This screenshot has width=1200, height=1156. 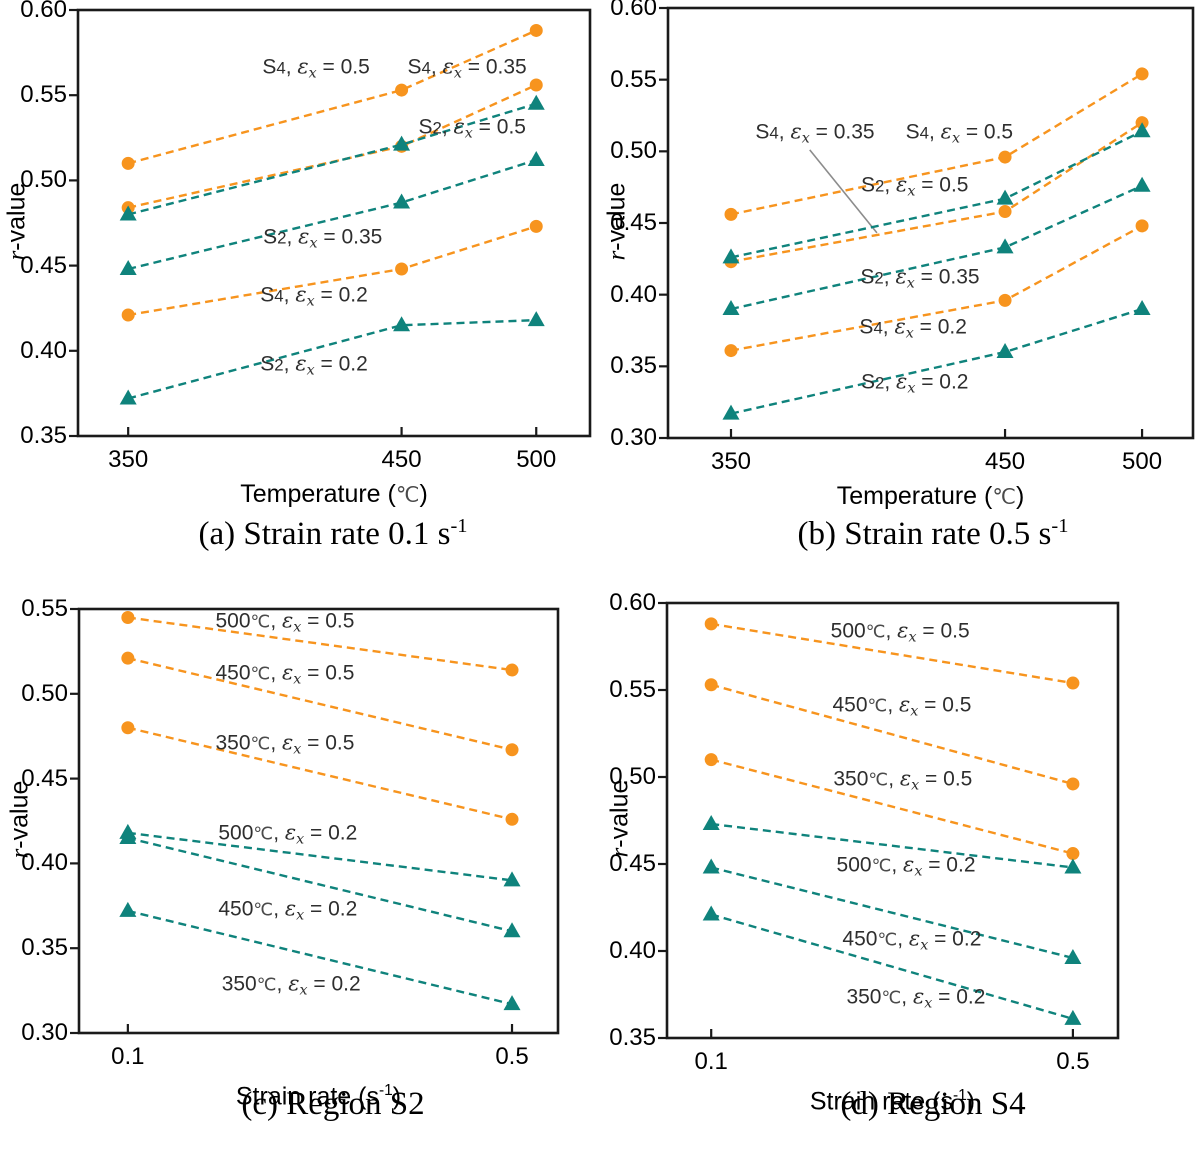 What do you see at coordinates (333, 533) in the screenshot?
I see `chart-caption: (a) Strain rate 0.1 s-1` at bounding box center [333, 533].